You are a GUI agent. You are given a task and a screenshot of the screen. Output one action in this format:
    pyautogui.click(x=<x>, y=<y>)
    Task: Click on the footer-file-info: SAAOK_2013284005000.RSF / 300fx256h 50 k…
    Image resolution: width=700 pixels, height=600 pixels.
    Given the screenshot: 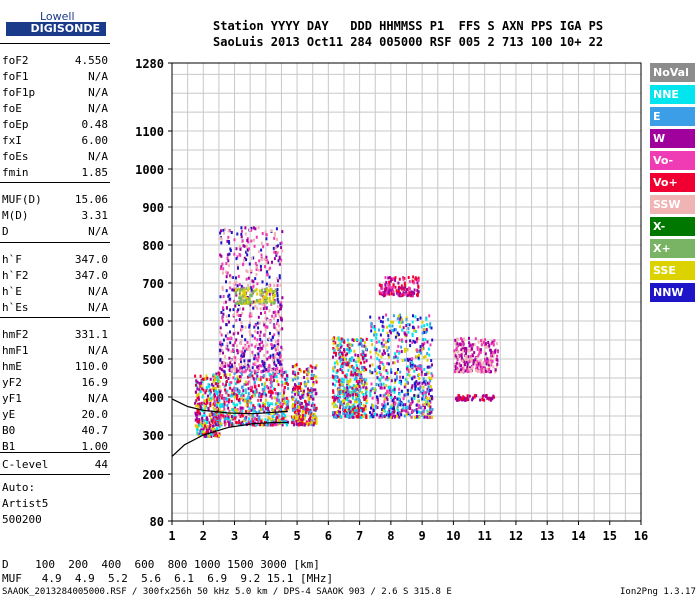 What is the action you would take?
    pyautogui.click(x=227, y=592)
    